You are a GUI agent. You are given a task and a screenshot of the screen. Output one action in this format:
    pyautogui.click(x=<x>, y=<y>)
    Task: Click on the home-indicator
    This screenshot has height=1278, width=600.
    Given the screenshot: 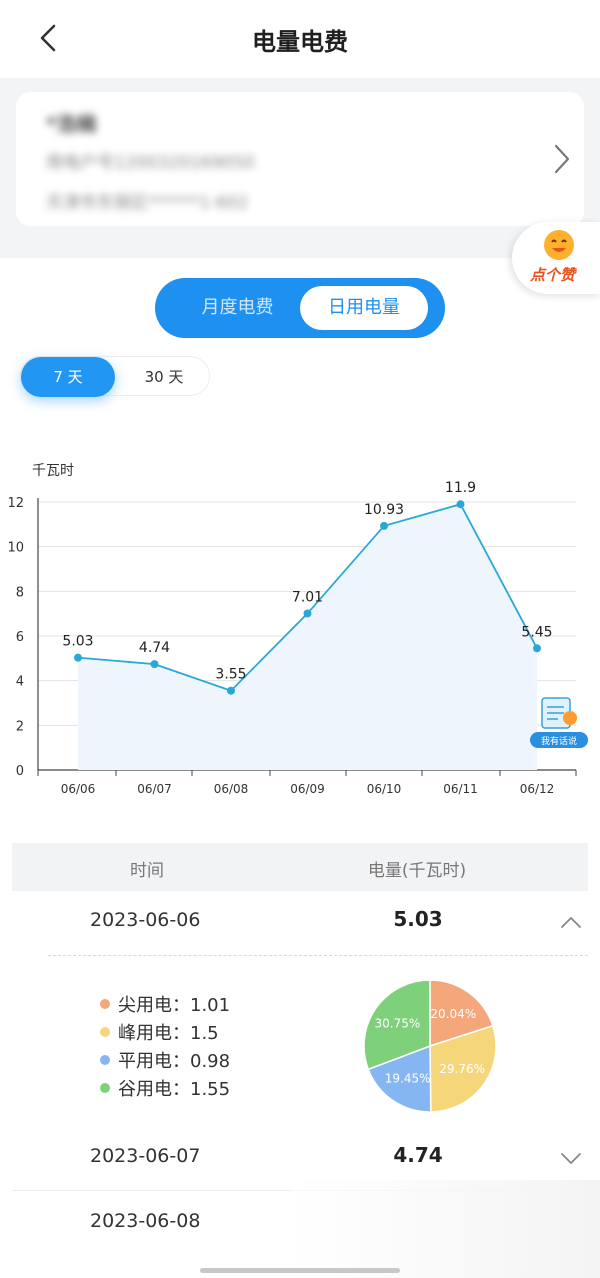 What is the action you would take?
    pyautogui.click(x=300, y=1270)
    